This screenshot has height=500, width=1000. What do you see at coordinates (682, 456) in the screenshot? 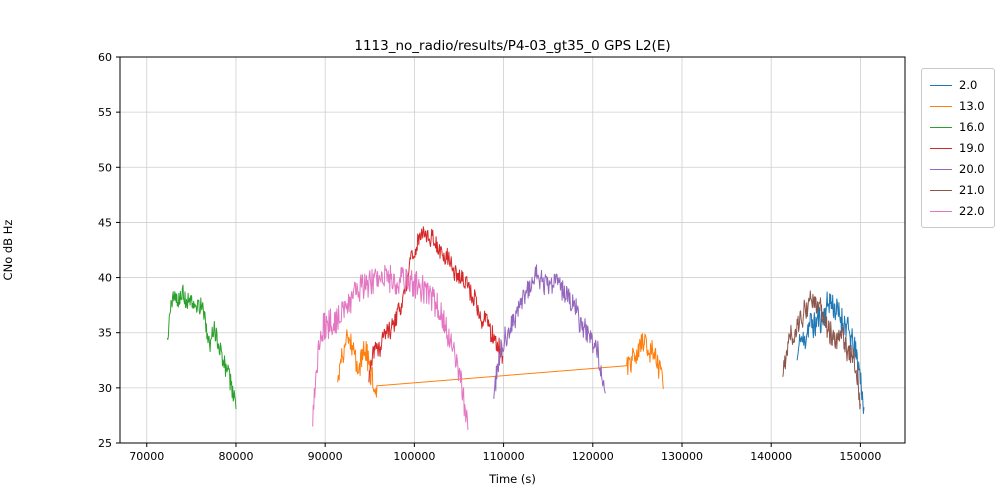
I see `x-tick-label: 130000` at bounding box center [682, 456].